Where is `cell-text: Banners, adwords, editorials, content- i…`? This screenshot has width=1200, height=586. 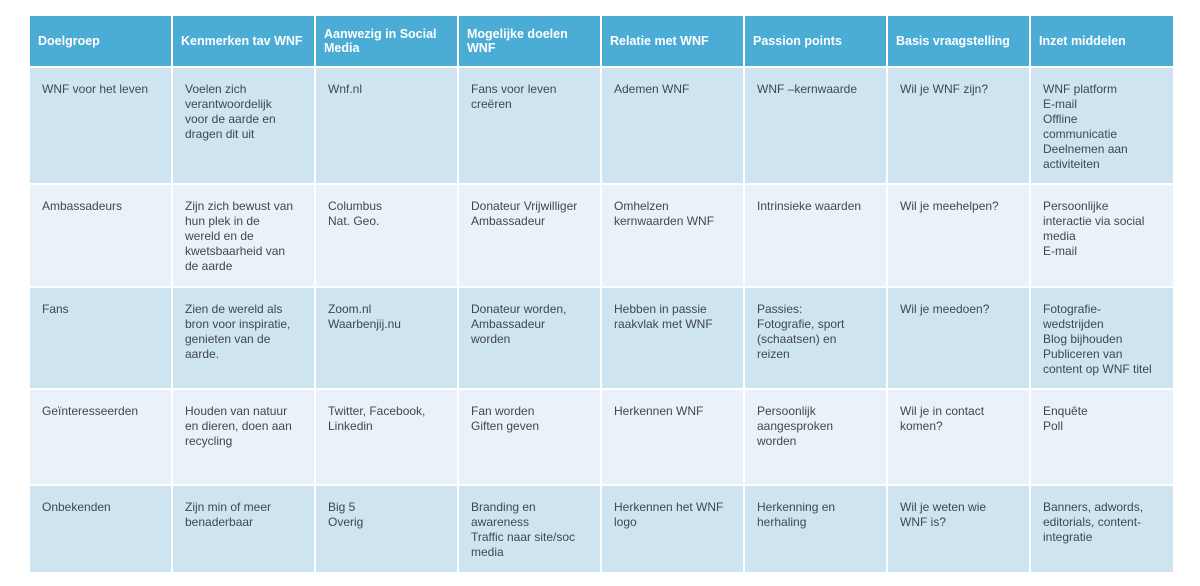
cell-text: Banners, adwords, editorials, content- i… is located at coordinates (1093, 522).